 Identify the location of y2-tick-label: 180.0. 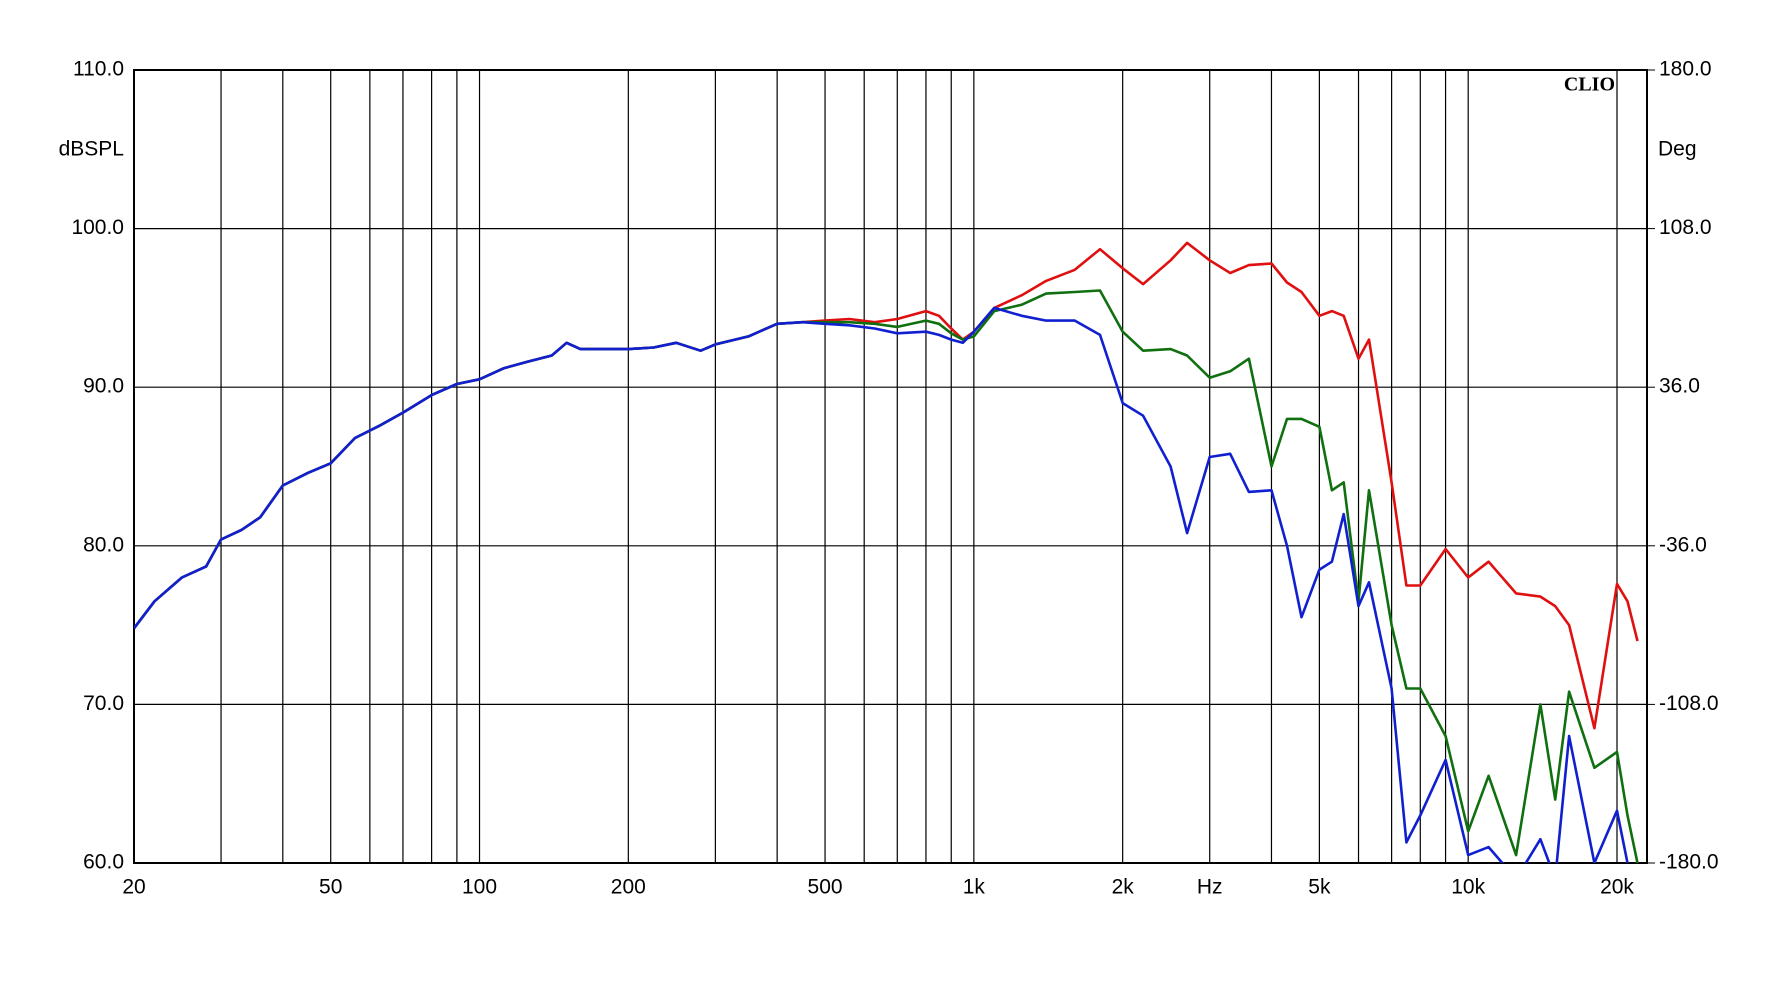
(1685, 69).